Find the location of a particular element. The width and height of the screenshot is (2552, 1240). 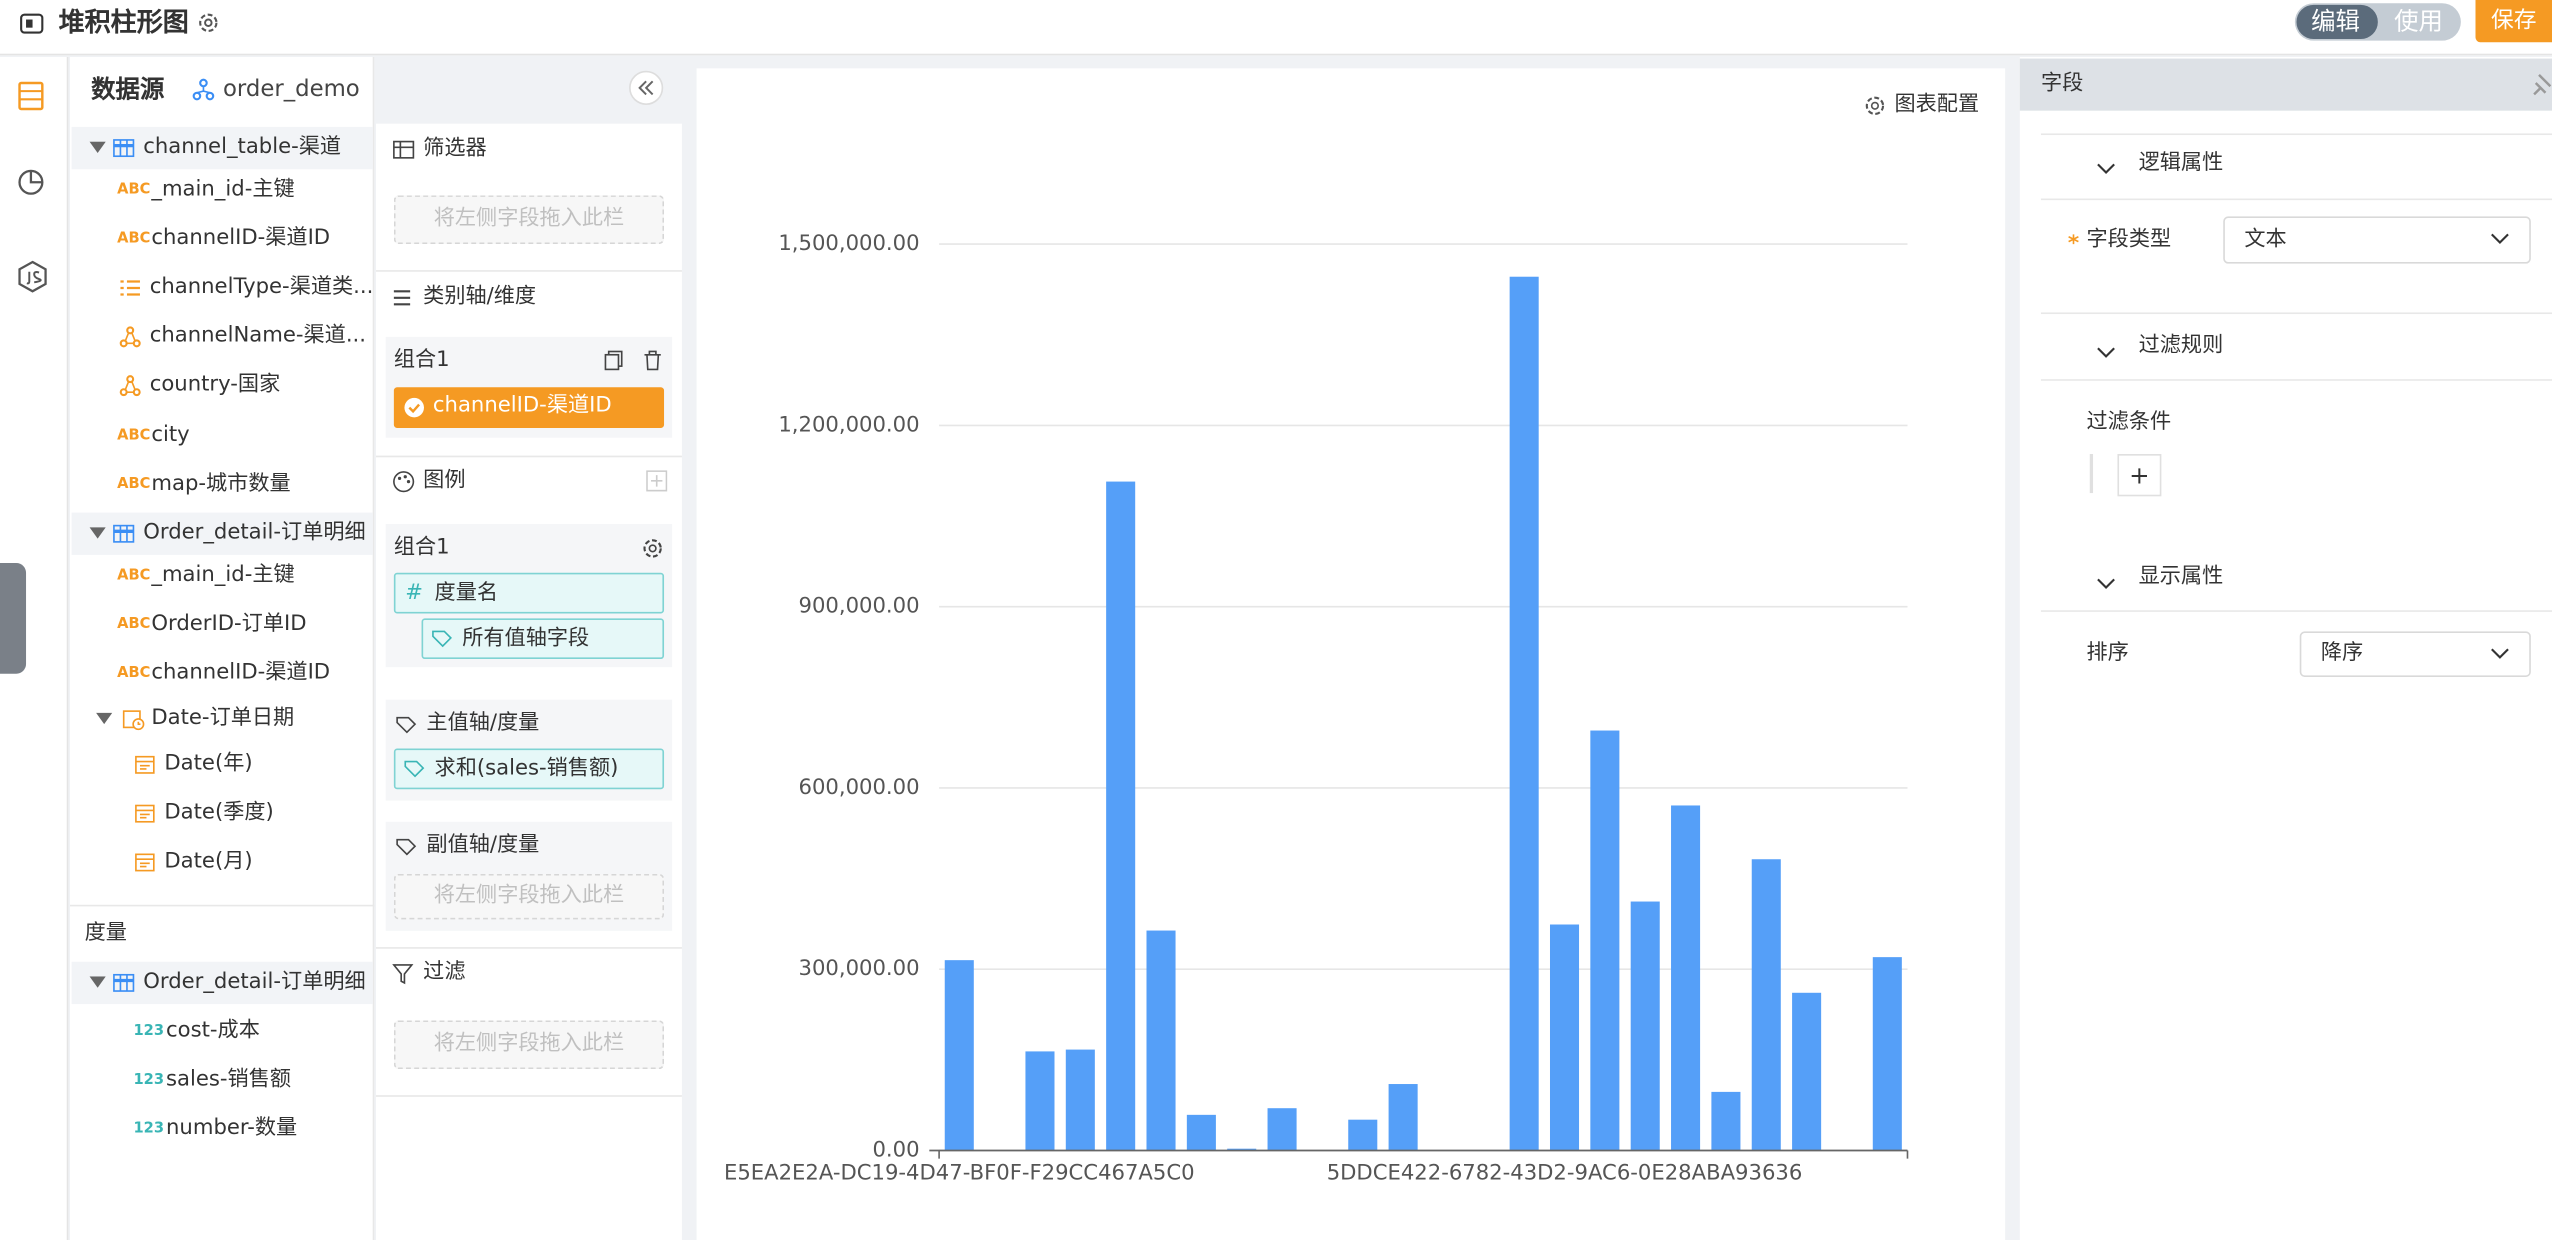

condition-bar is located at coordinates (2091, 474).